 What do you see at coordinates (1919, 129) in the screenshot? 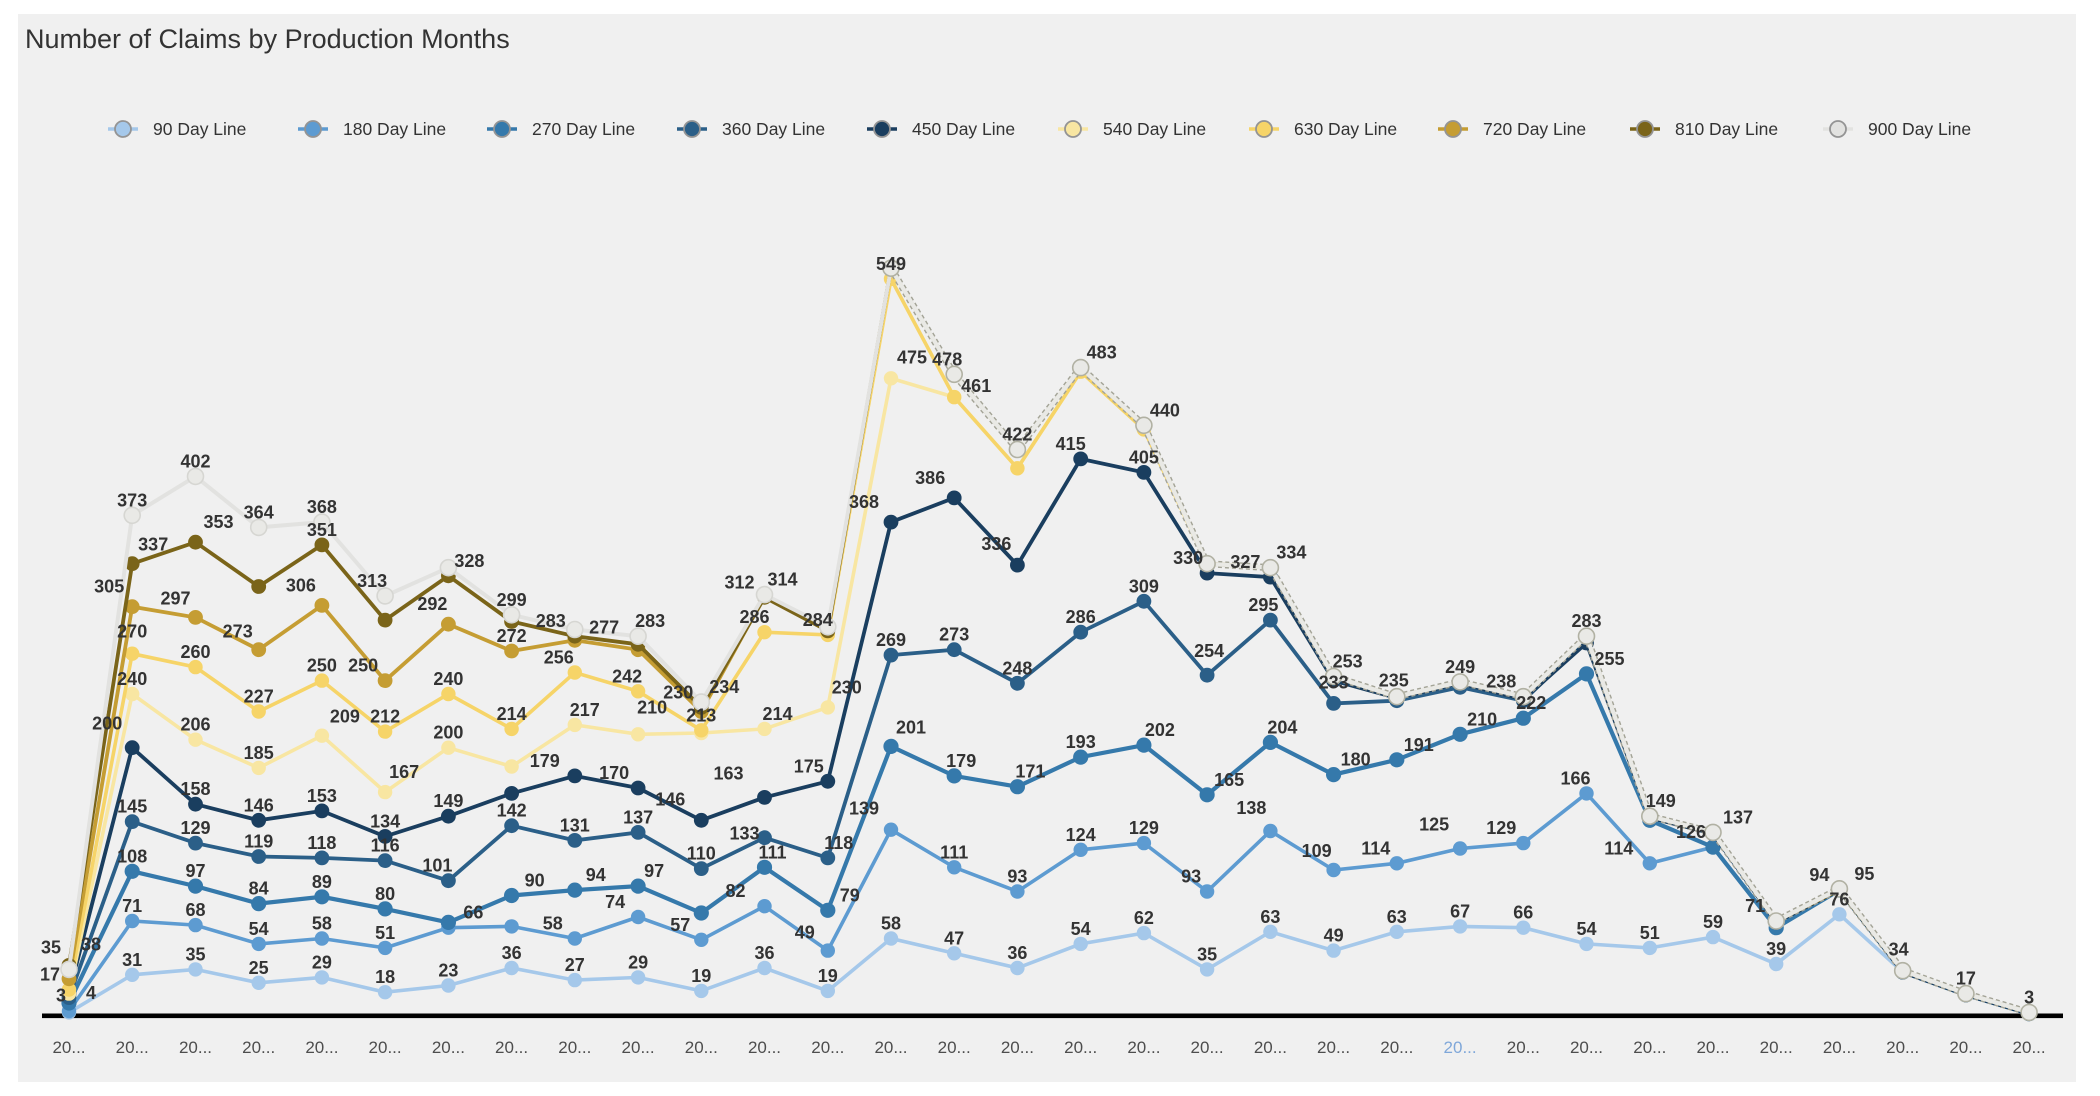
I see `svg-text: 900 Day Line` at bounding box center [1919, 129].